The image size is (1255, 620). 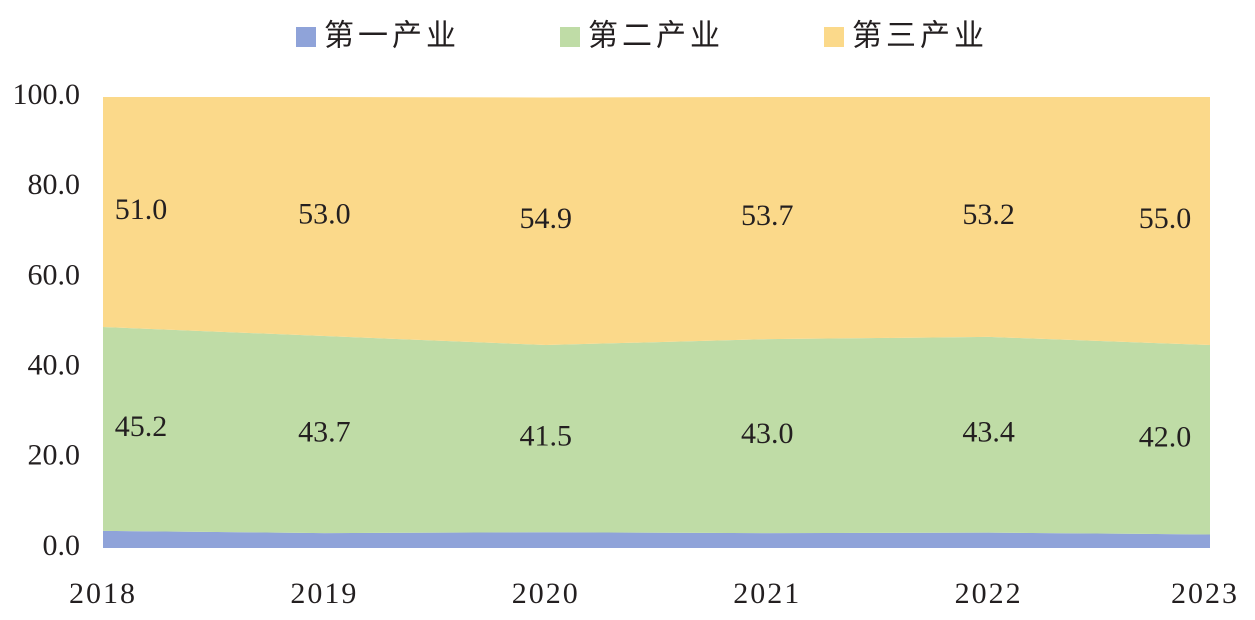 What do you see at coordinates (54, 455) in the screenshot?
I see `y-tick-label: 20.0` at bounding box center [54, 455].